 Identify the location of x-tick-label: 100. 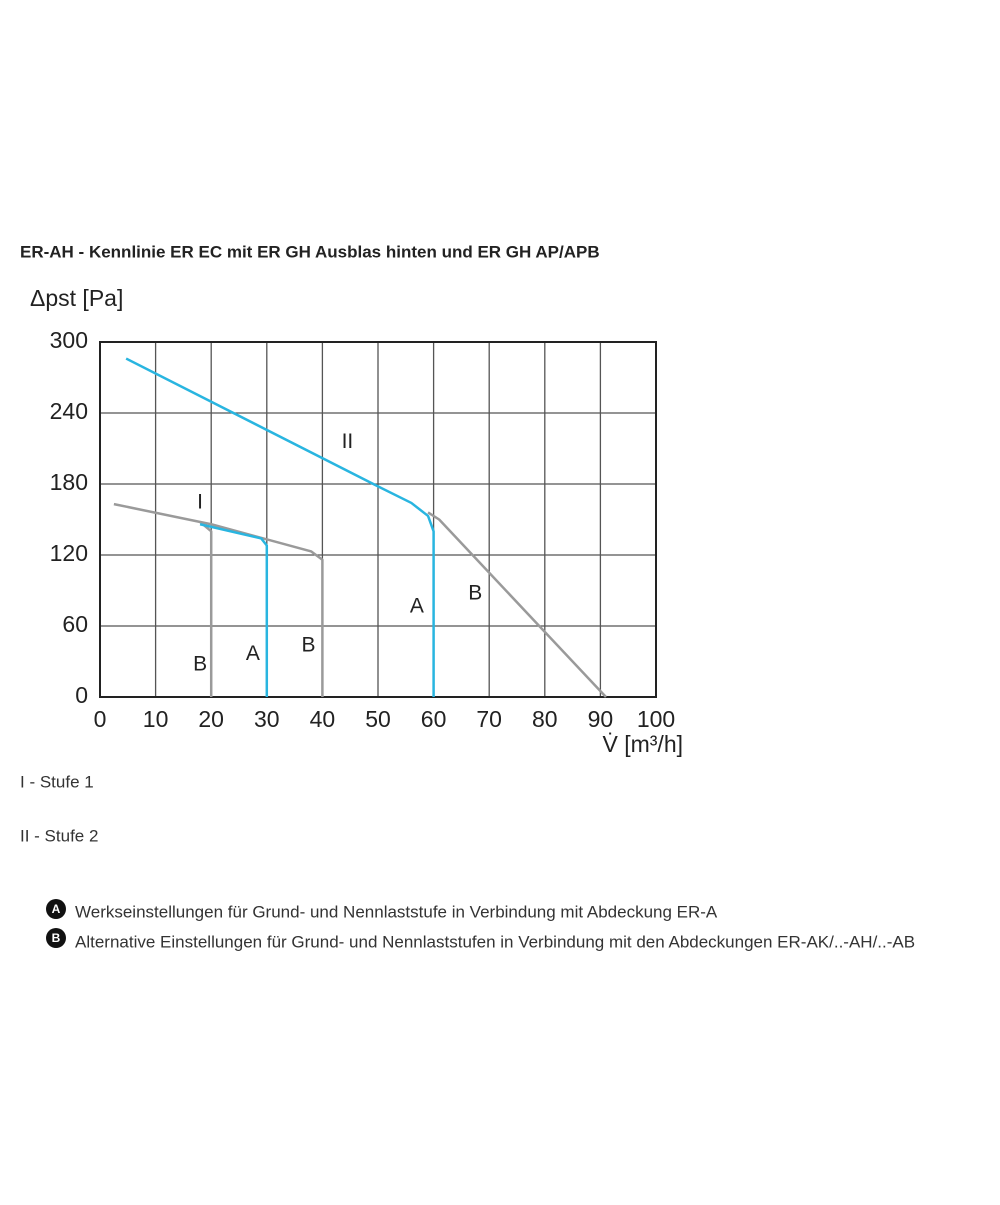
(656, 719).